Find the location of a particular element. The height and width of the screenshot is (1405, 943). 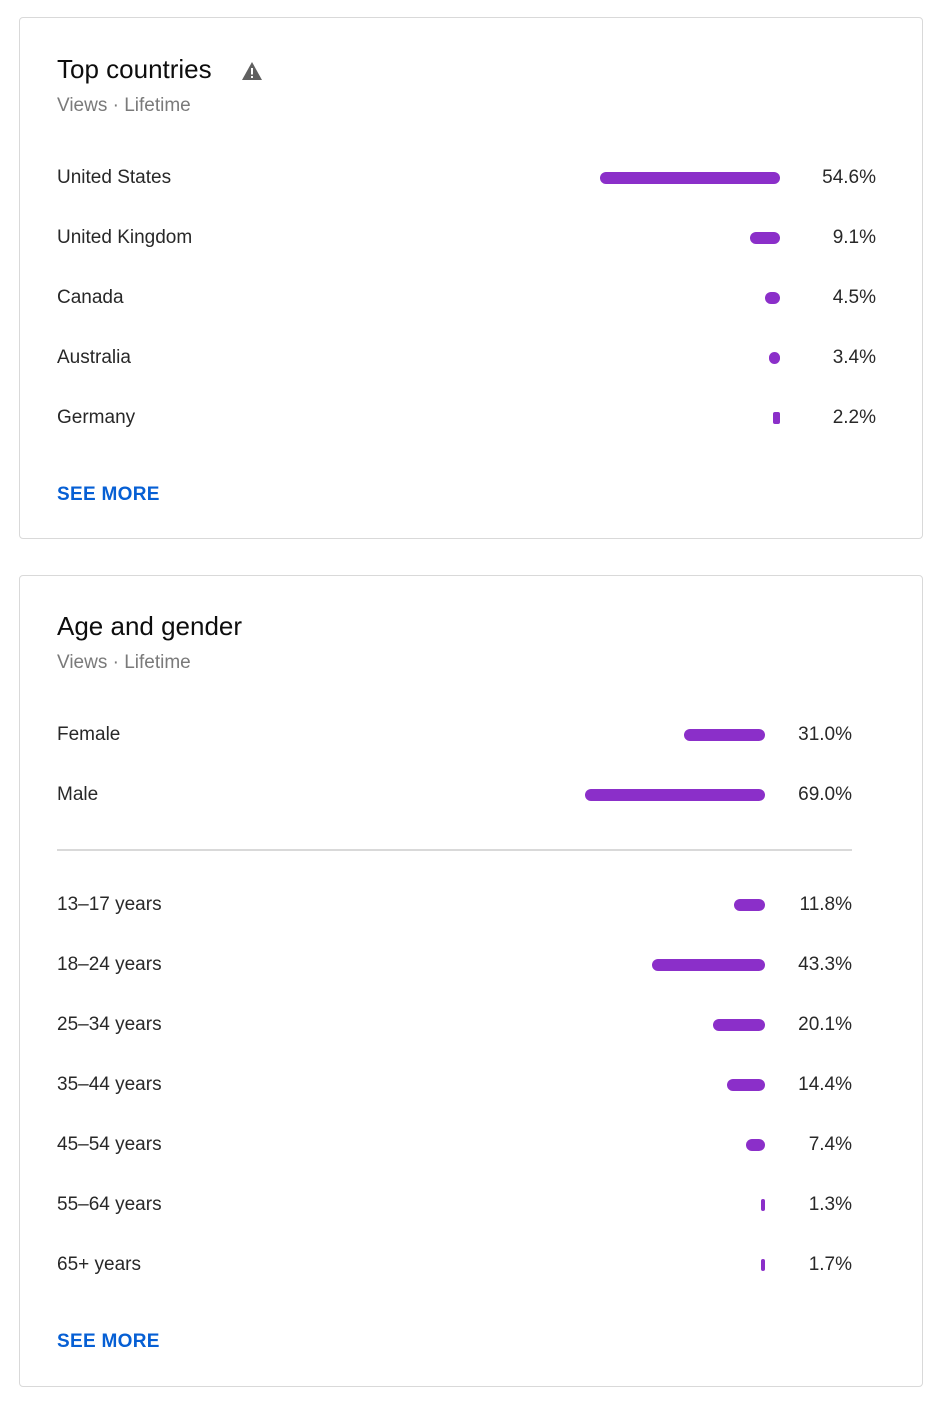

gender-age-divider is located at coordinates (454, 850).